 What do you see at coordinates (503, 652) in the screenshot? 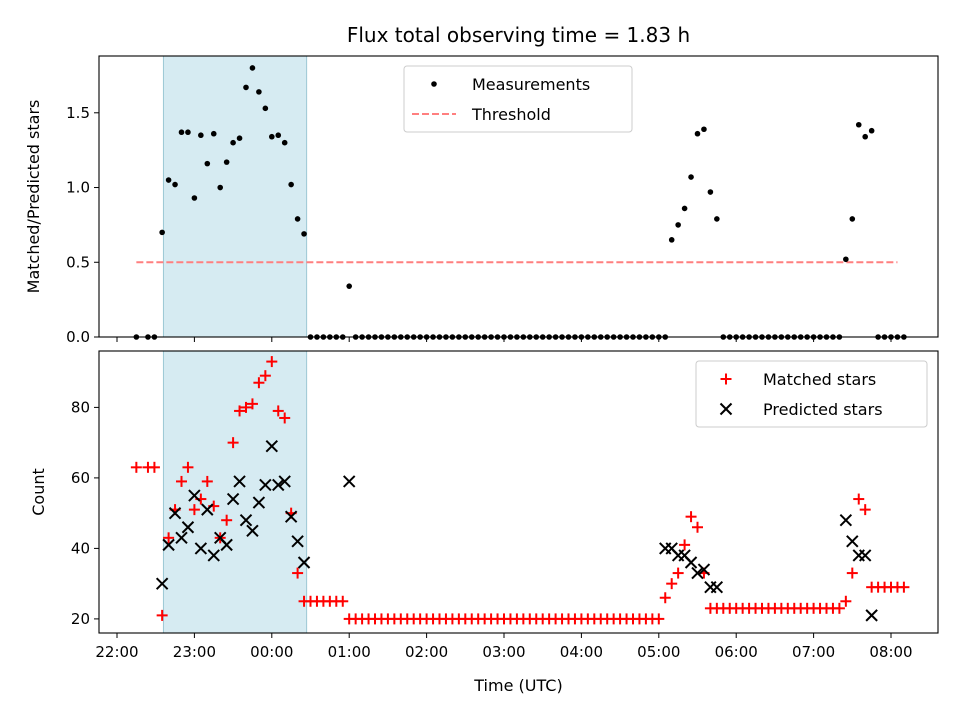
I see `x-tick-label: 03:00` at bounding box center [503, 652].